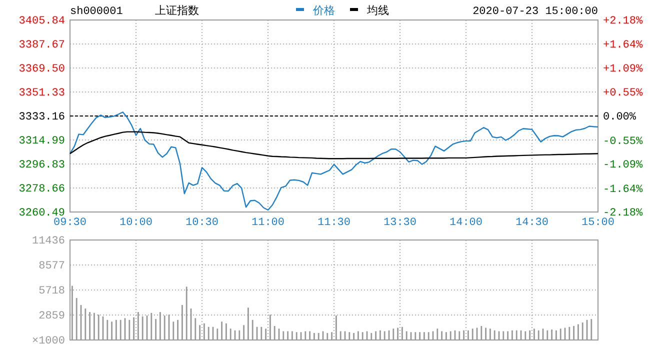 The image size is (660, 360). What do you see at coordinates (136, 222) in the screenshot?
I see `x-tick-label: 10:00` at bounding box center [136, 222].